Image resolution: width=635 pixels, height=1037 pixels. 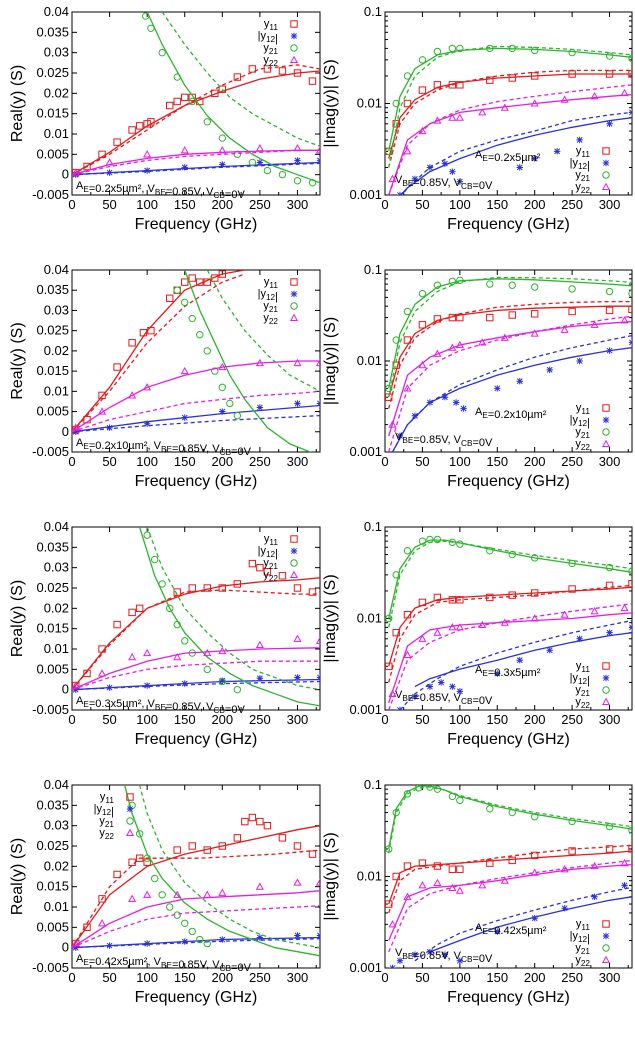 I want to click on legend-marker-y21, so click(x=294, y=563).